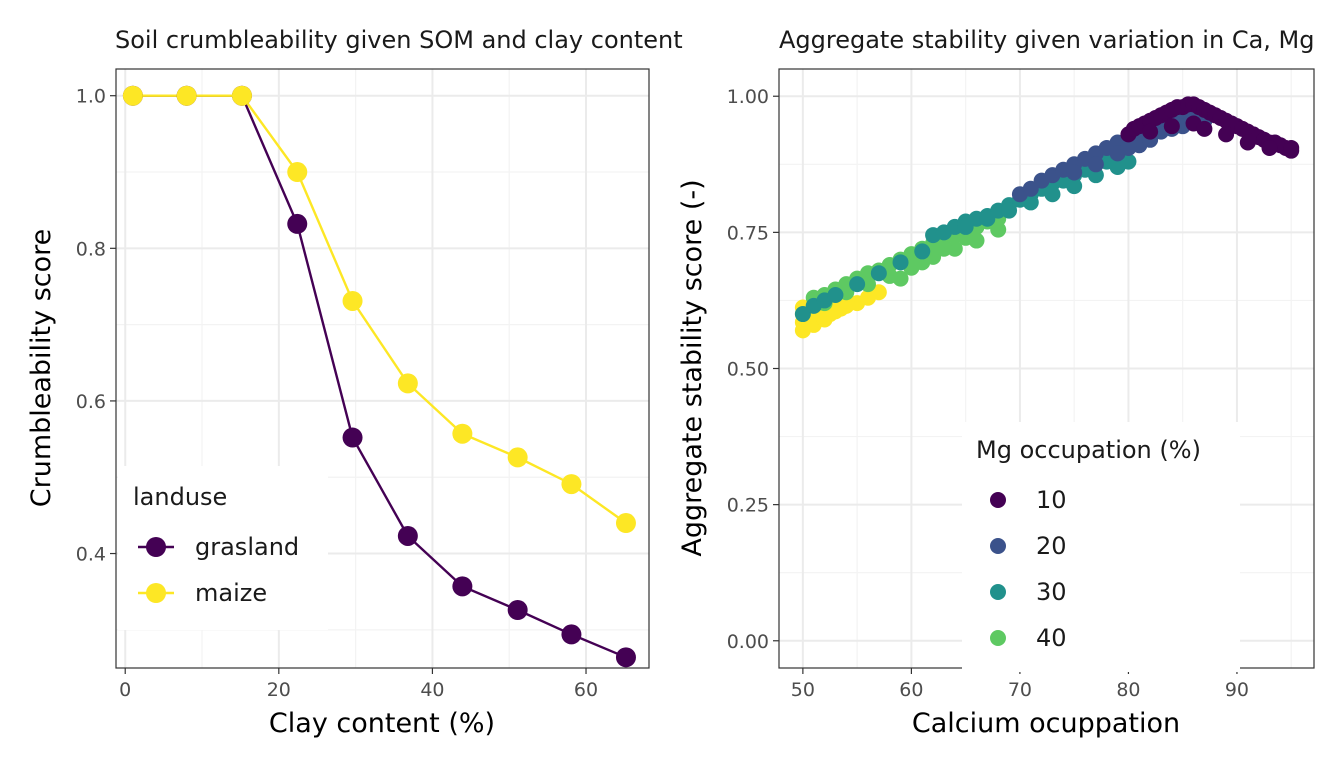 Image resolution: width=1344 pixels, height=768 pixels. I want to click on legend-label-maize: maize, so click(231, 593).